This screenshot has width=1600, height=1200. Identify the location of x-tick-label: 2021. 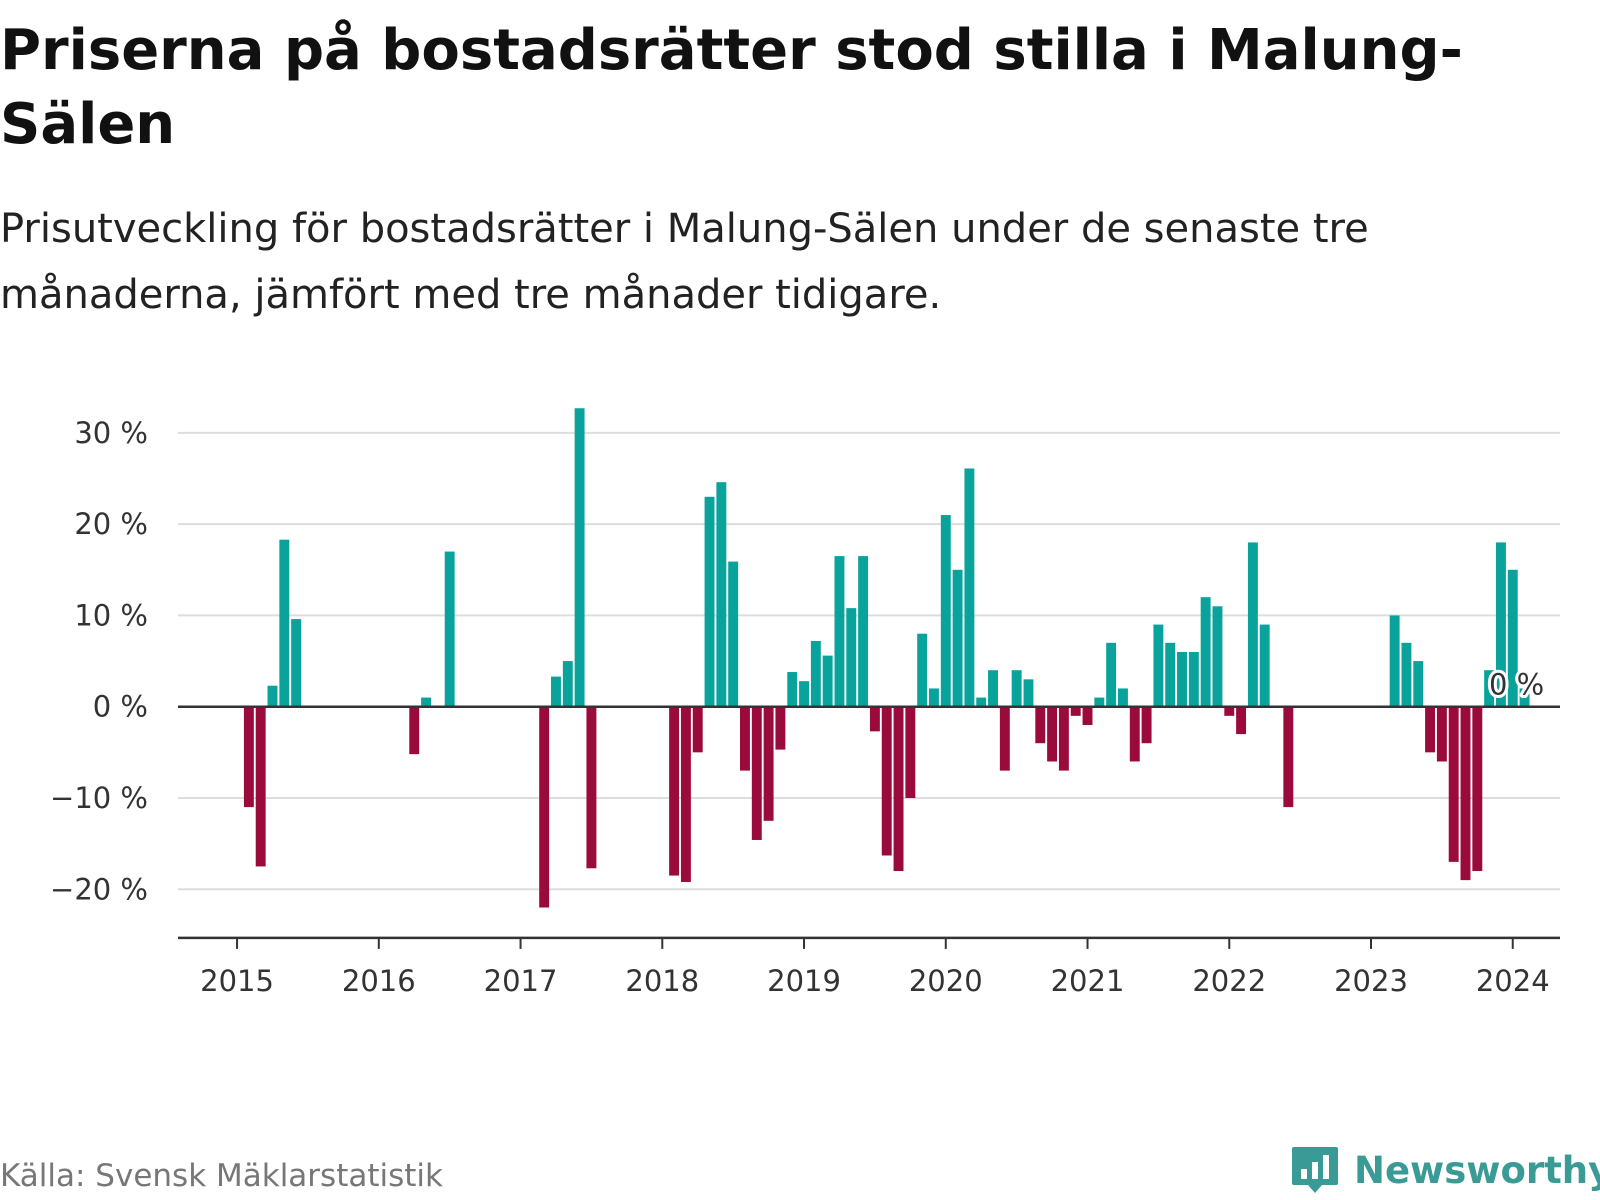
(1088, 981).